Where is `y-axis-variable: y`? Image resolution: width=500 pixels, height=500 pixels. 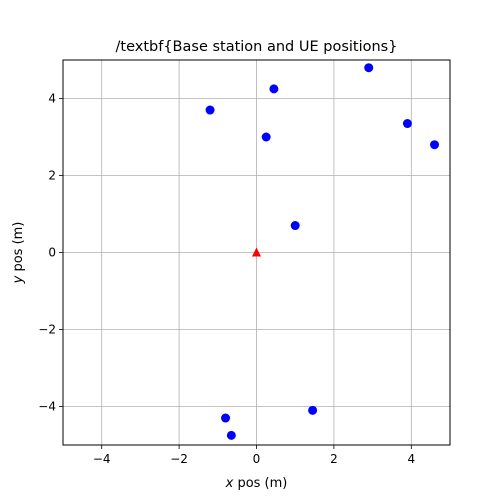 y-axis-variable: y is located at coordinates (18, 279).